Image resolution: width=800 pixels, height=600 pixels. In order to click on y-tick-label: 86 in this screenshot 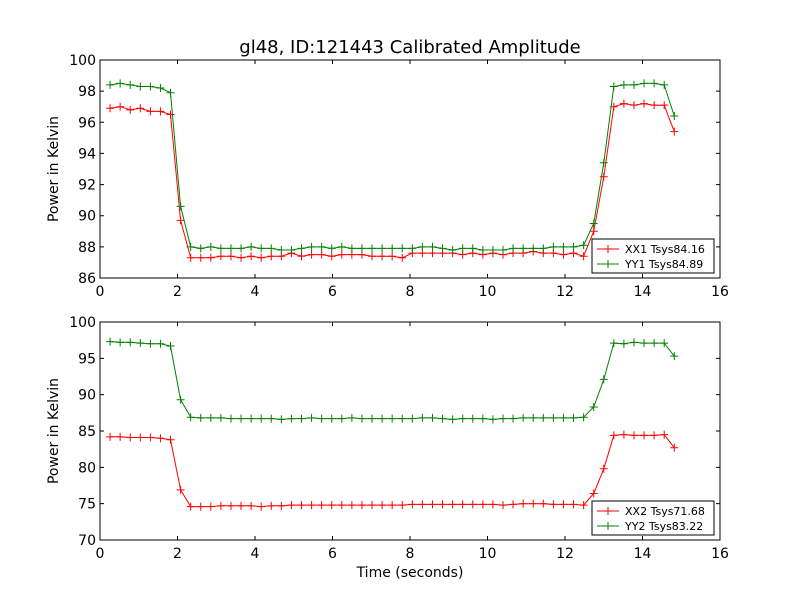, I will do `click(87, 279)`.